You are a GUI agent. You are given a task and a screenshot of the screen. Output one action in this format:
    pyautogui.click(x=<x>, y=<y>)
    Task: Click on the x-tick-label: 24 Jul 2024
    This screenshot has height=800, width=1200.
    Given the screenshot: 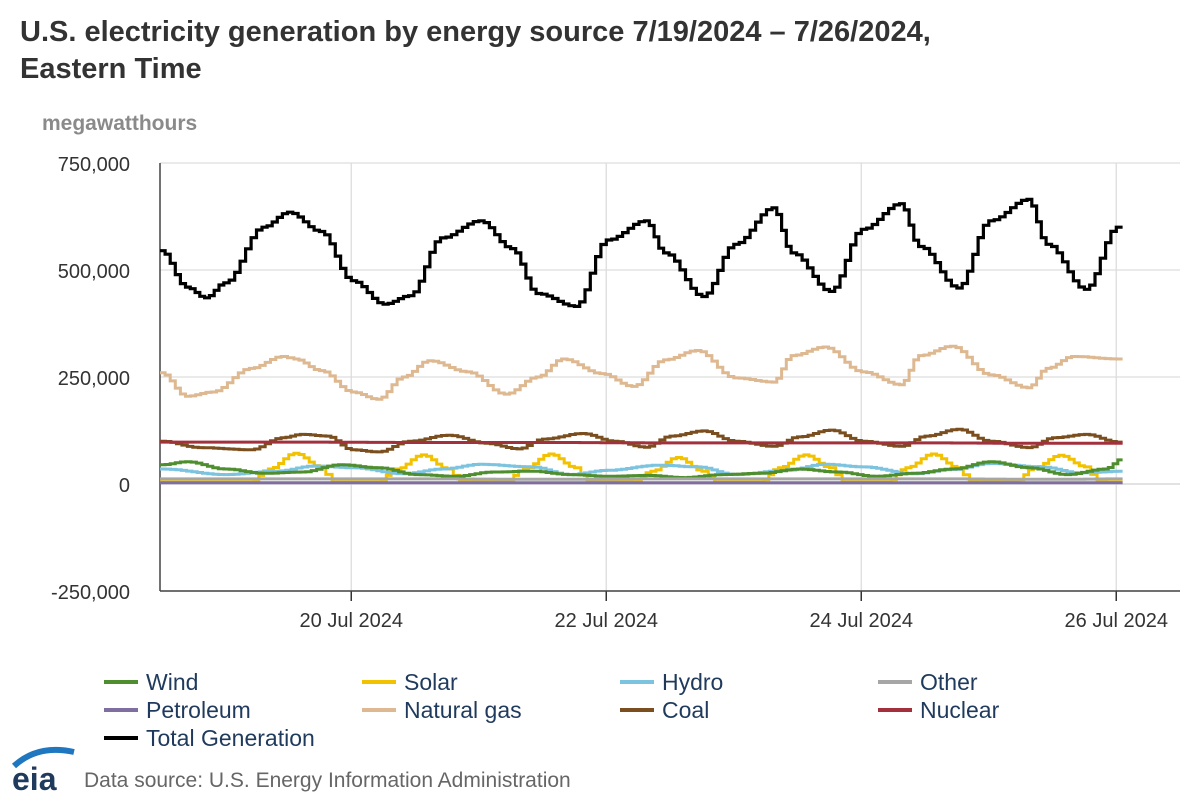 What is the action you would take?
    pyautogui.click(x=861, y=621)
    